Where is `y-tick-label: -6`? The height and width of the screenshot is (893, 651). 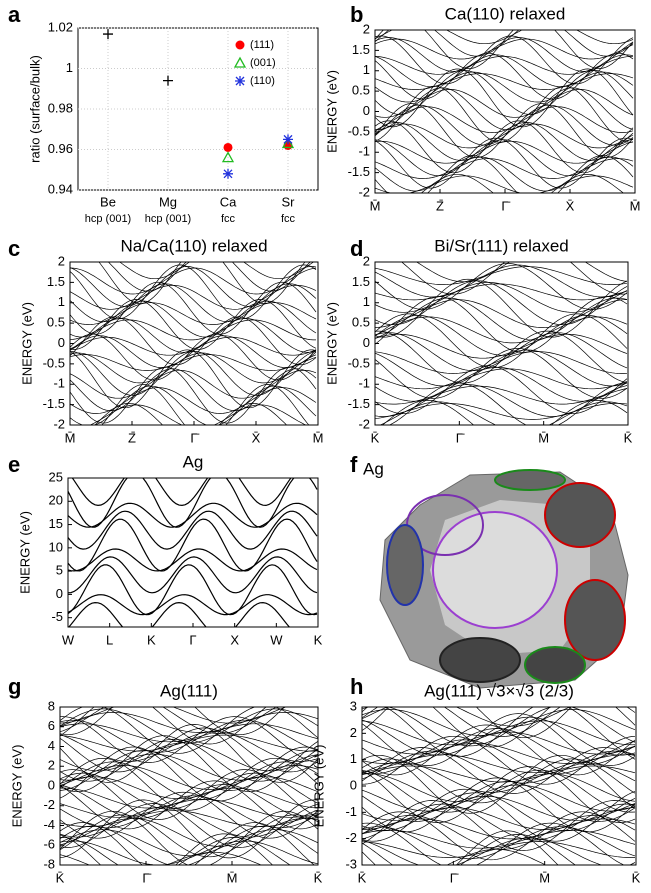
y-tick-label: -6 is located at coordinates (49, 844).